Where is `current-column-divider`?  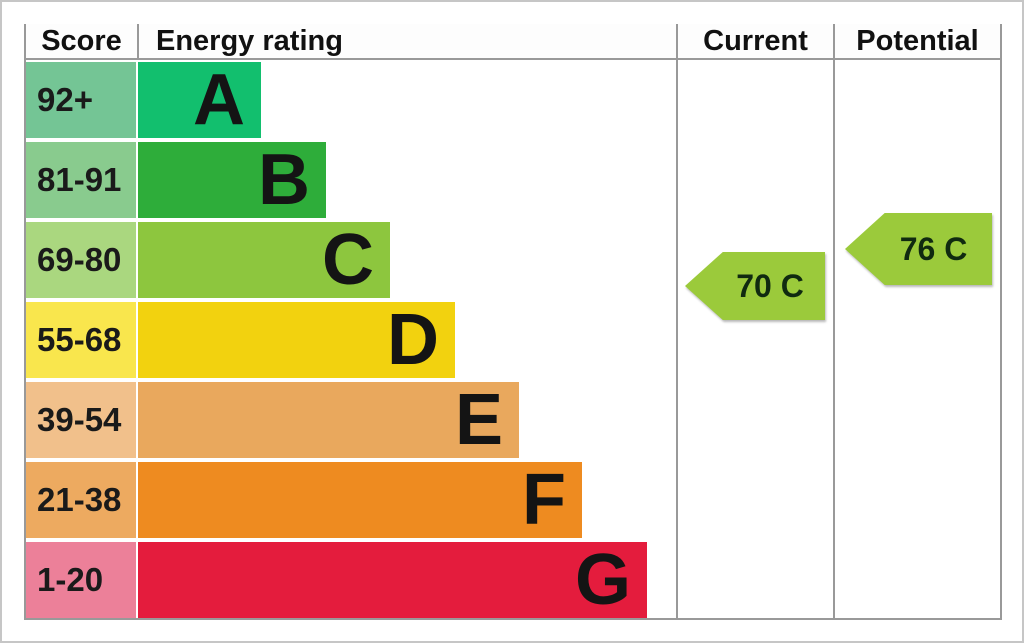
current-column-divider is located at coordinates (677, 322).